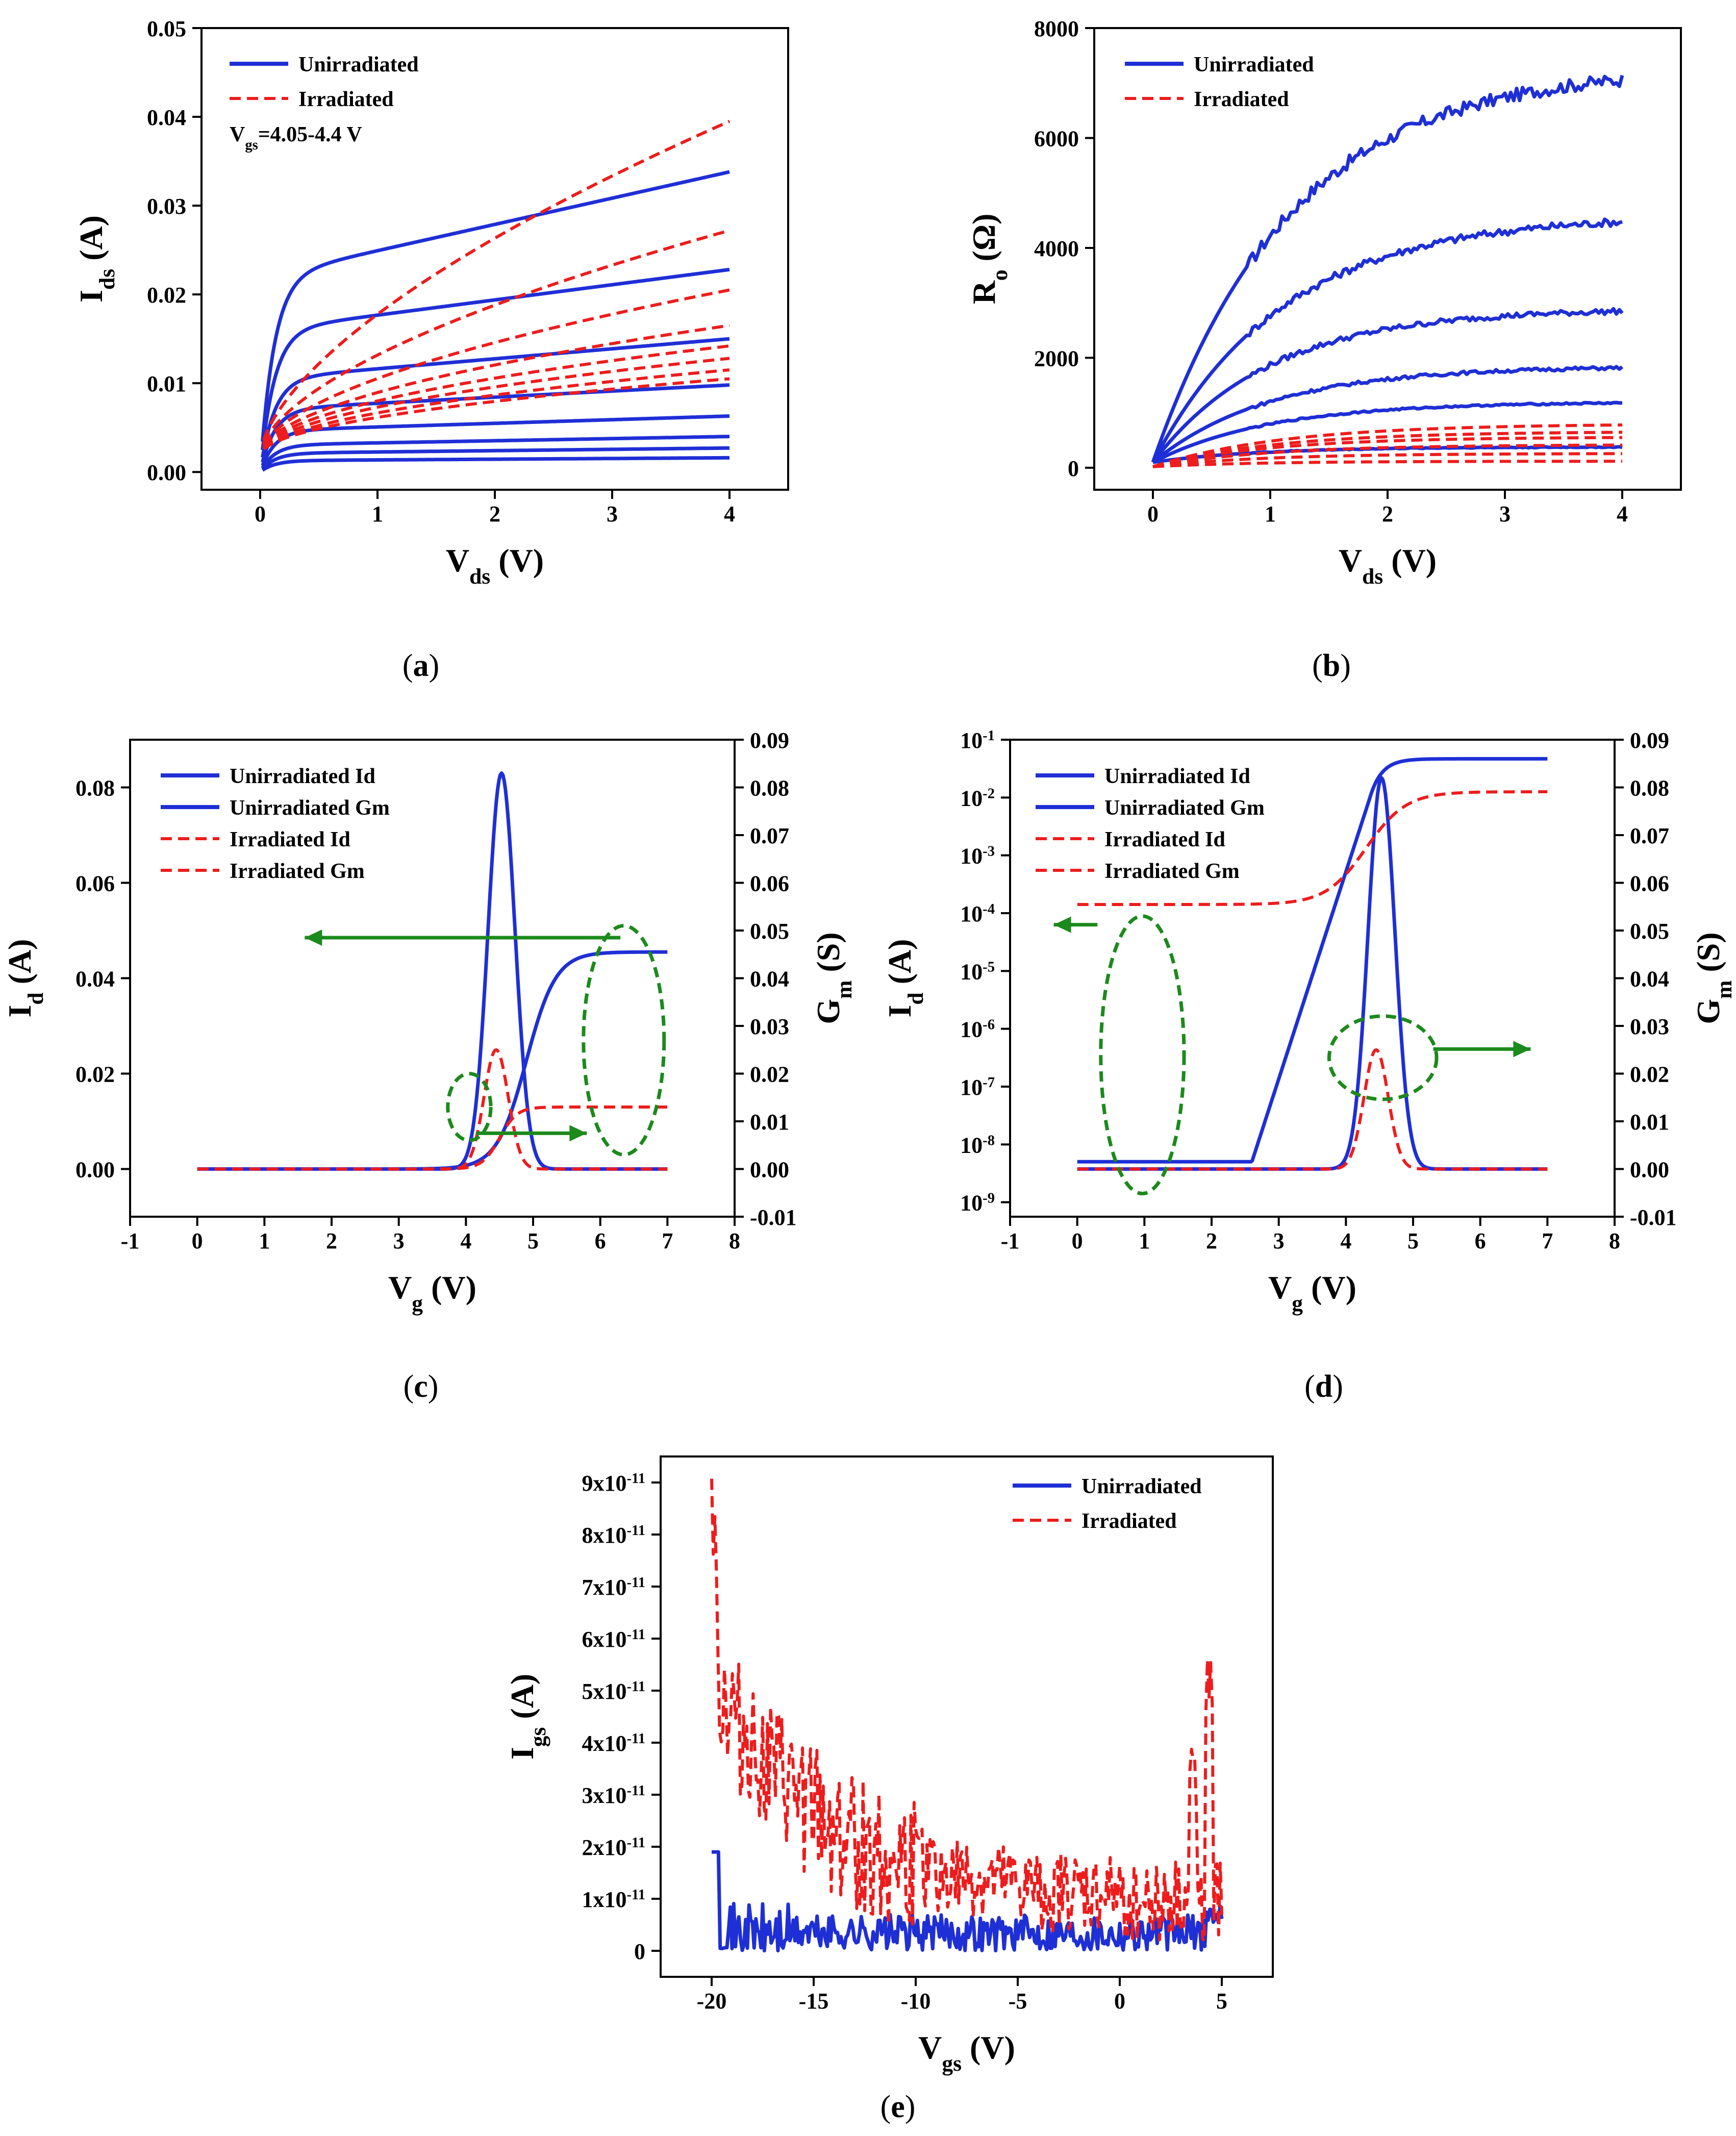  Describe the element at coordinates (1018, 2001) in the screenshot. I see `x-tick-label: -5` at that location.